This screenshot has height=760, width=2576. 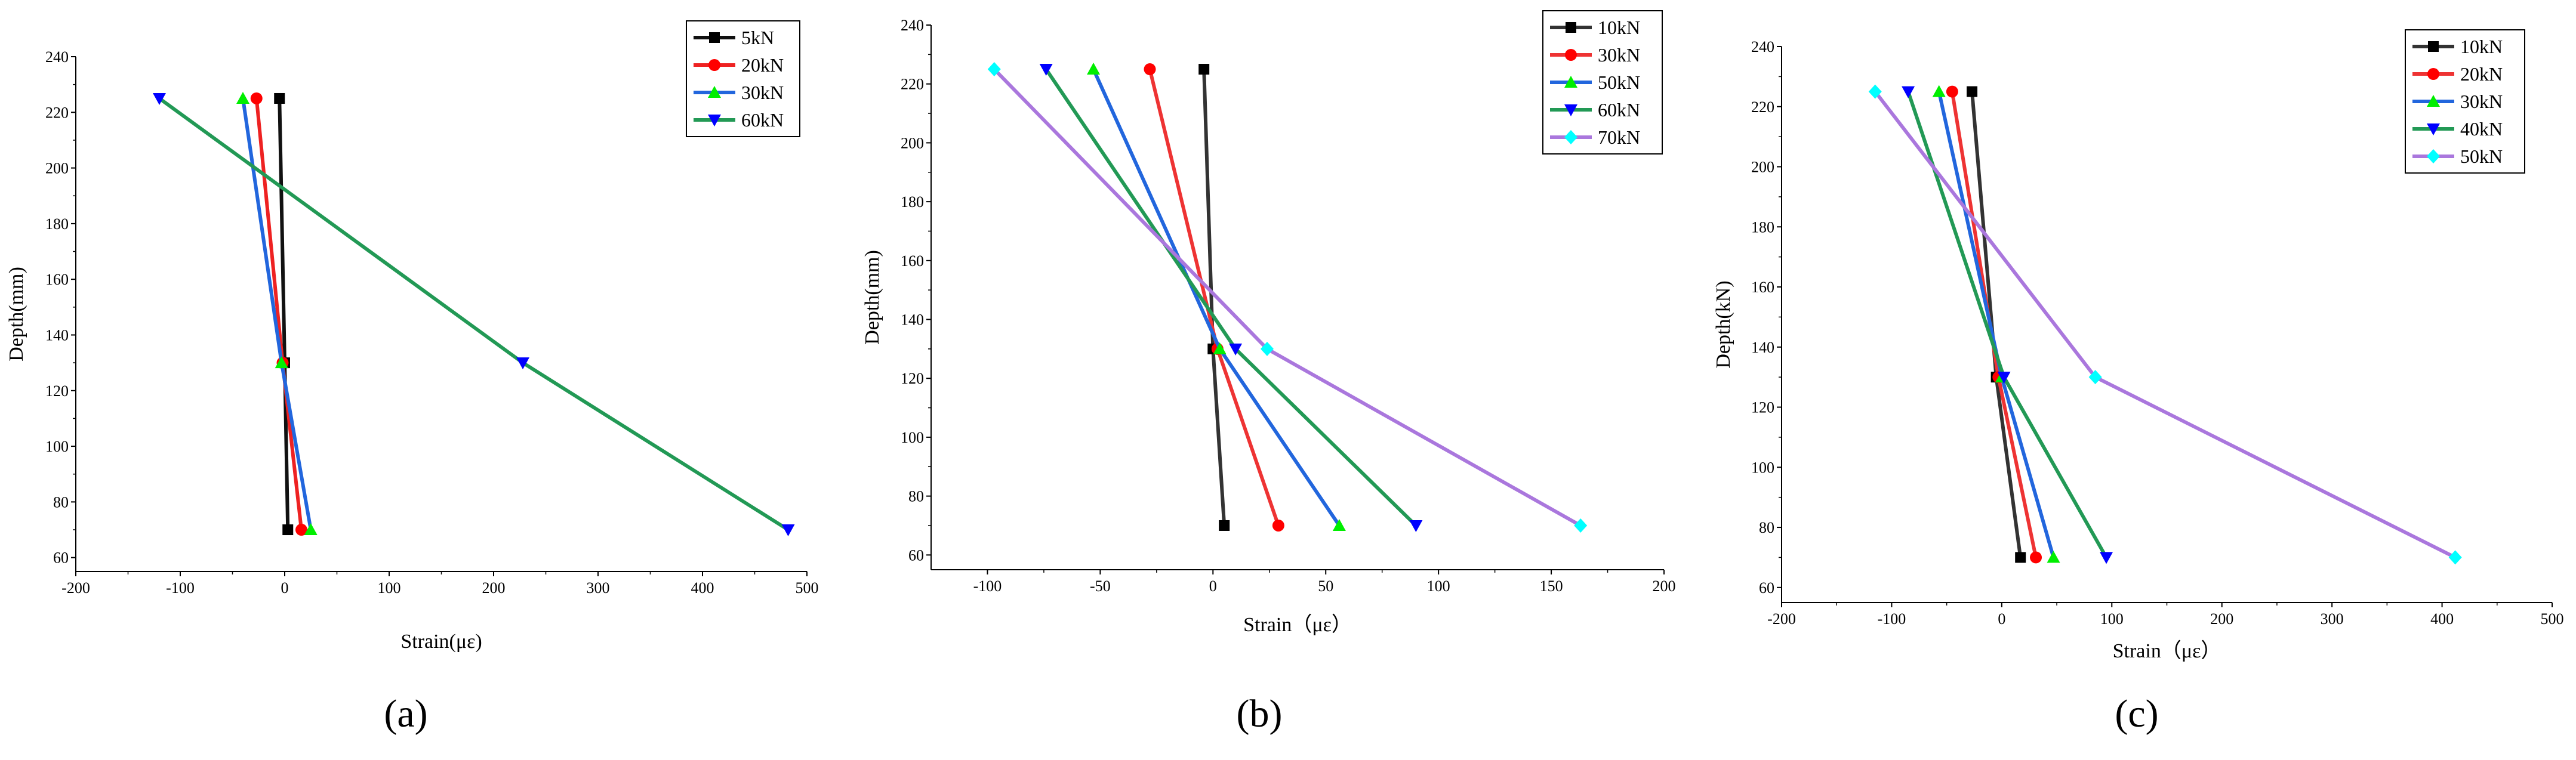 What do you see at coordinates (1781, 619) in the screenshot?
I see `x-tick-label: -200` at bounding box center [1781, 619].